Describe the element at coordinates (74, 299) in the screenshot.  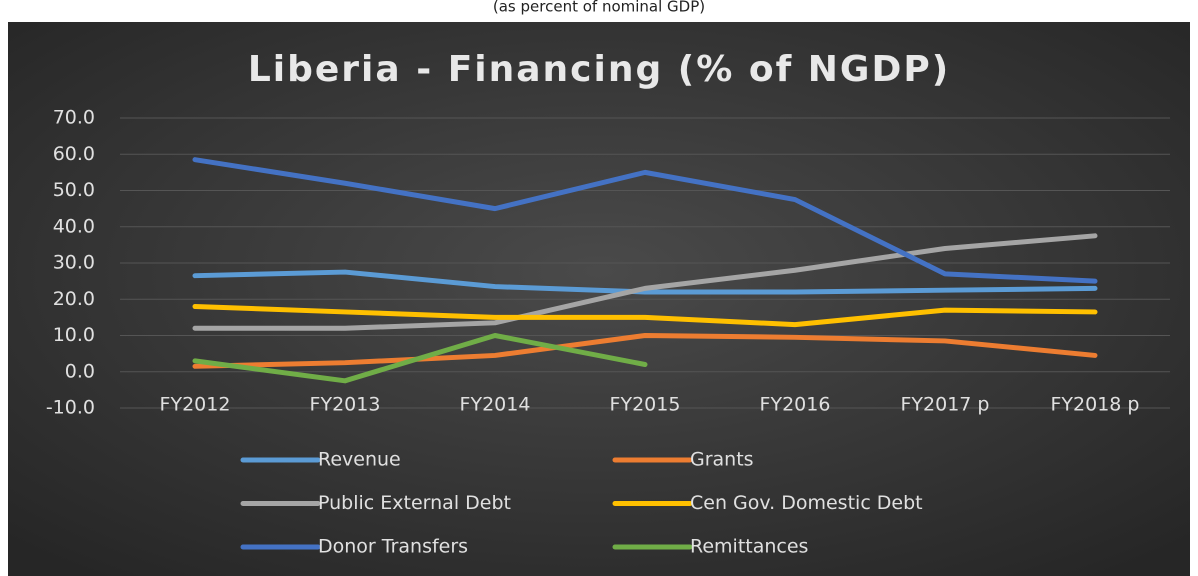
I see `y-tick-label: 20.0` at that location.